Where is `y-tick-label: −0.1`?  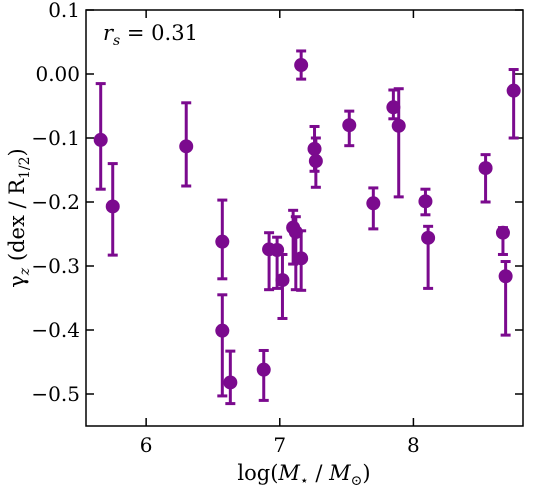
y-tick-label: −0.1 is located at coordinates (55, 138).